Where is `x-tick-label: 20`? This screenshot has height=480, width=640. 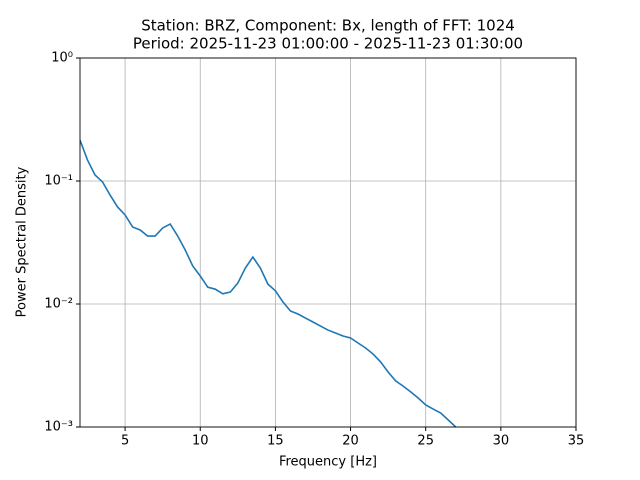 x-tick-label: 20 is located at coordinates (350, 441).